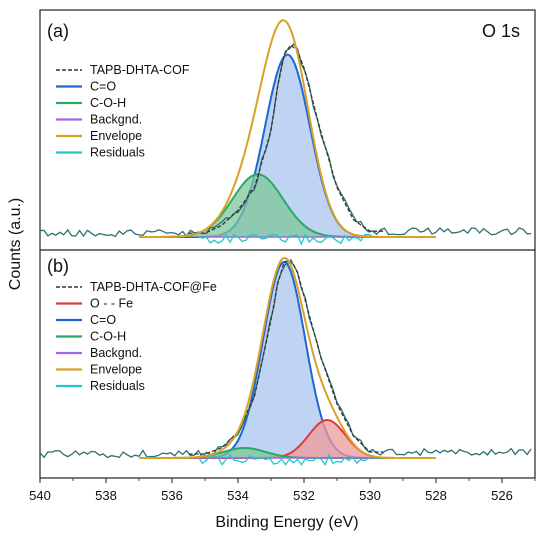  Describe the element at coordinates (153, 287) in the screenshot. I see `legend-label-TAPB-DHTA-COF@Fe: TAPB-DHTA-COF@Fe` at that location.